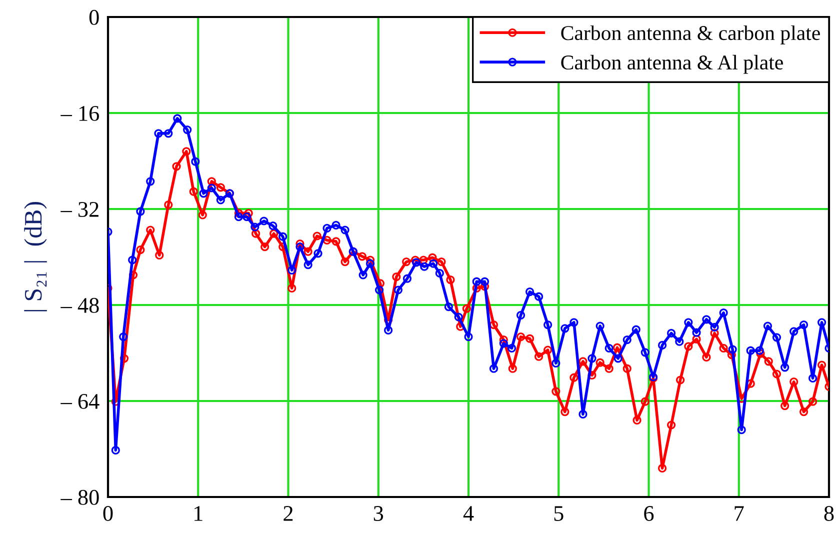 The width and height of the screenshot is (837, 537). Describe the element at coordinates (672, 64) in the screenshot. I see `legend-label: Carbon antenna & Al plate` at that location.